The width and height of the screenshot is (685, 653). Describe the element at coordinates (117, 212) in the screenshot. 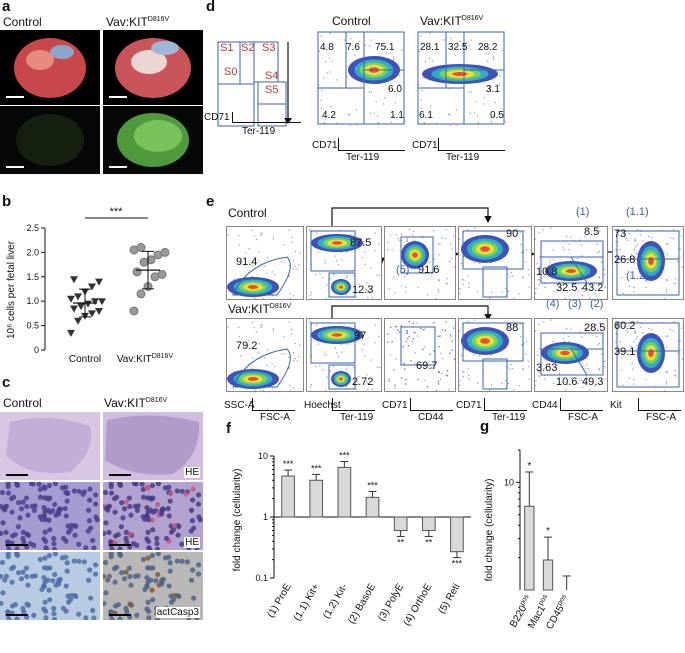

I see `b-sig: ***` at that location.